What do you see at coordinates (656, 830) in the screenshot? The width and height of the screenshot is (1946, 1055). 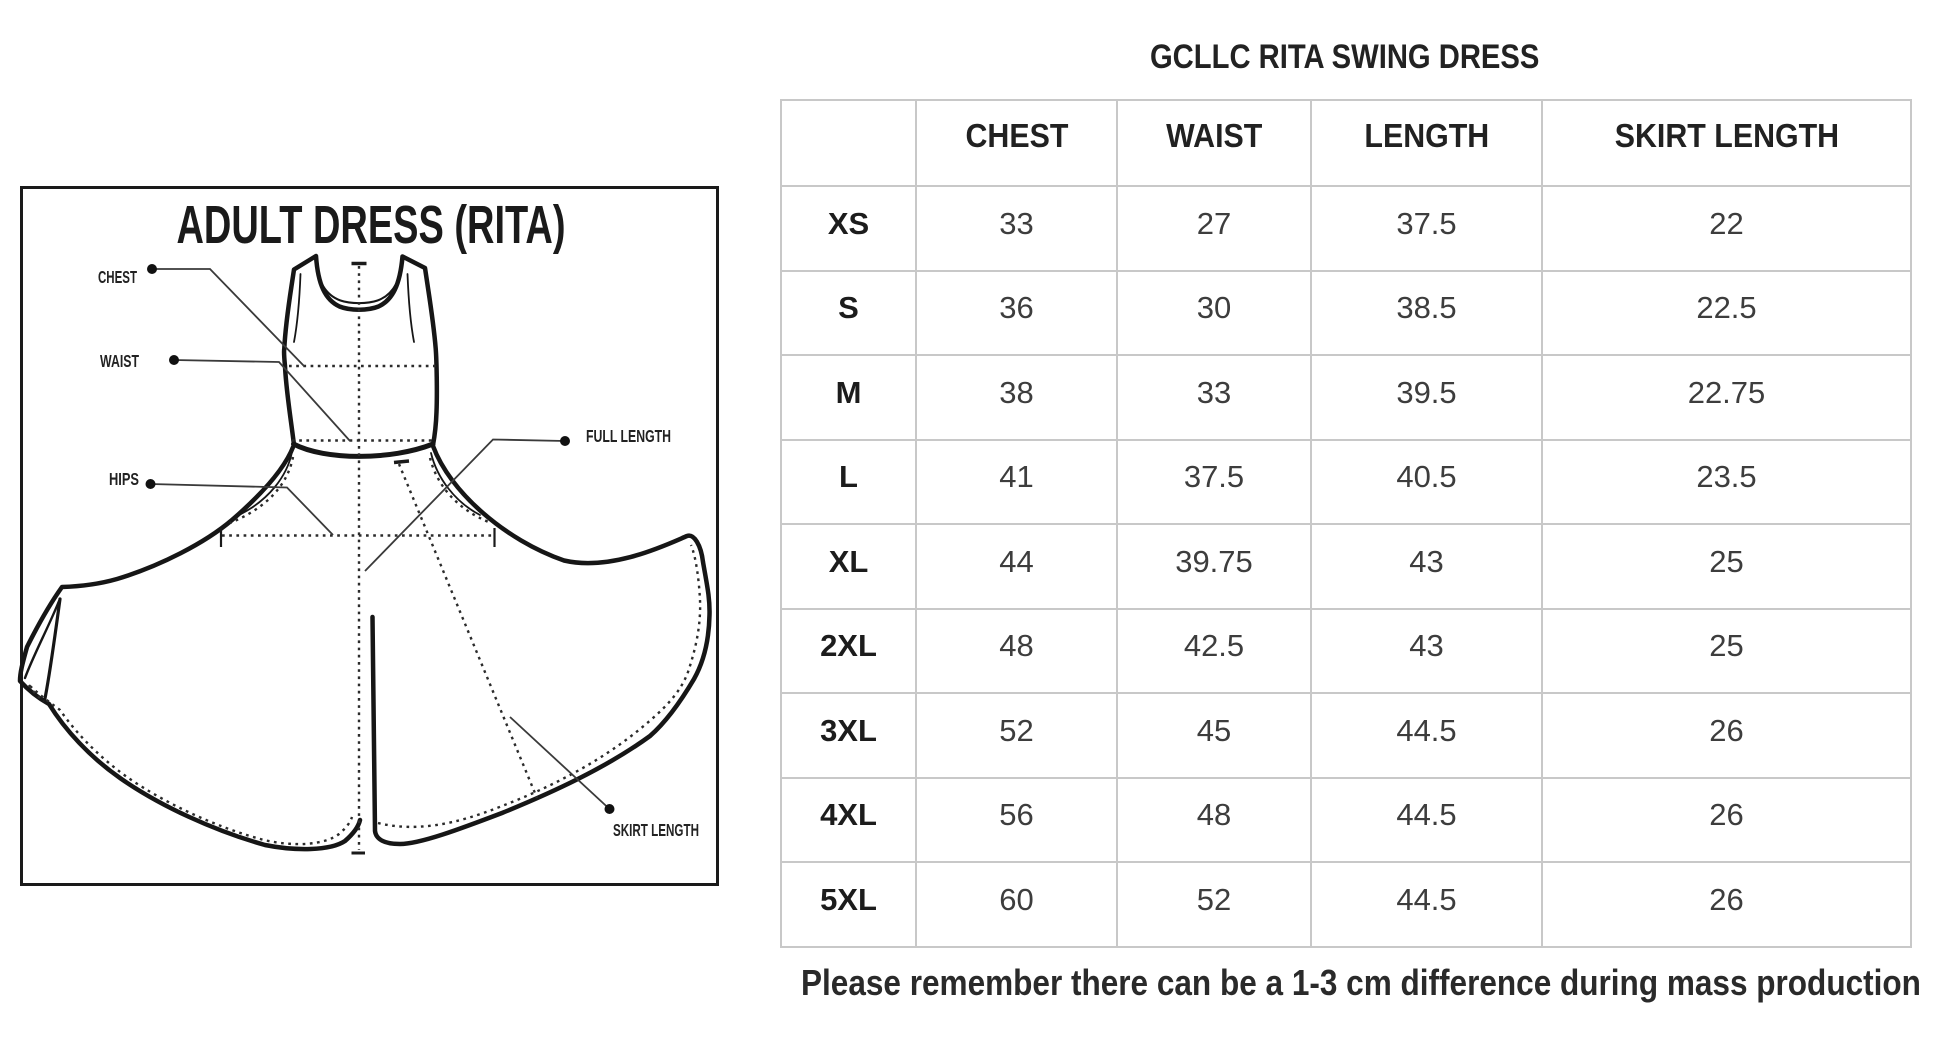 I see `svg-text: SKIRT LENGTH` at bounding box center [656, 830].